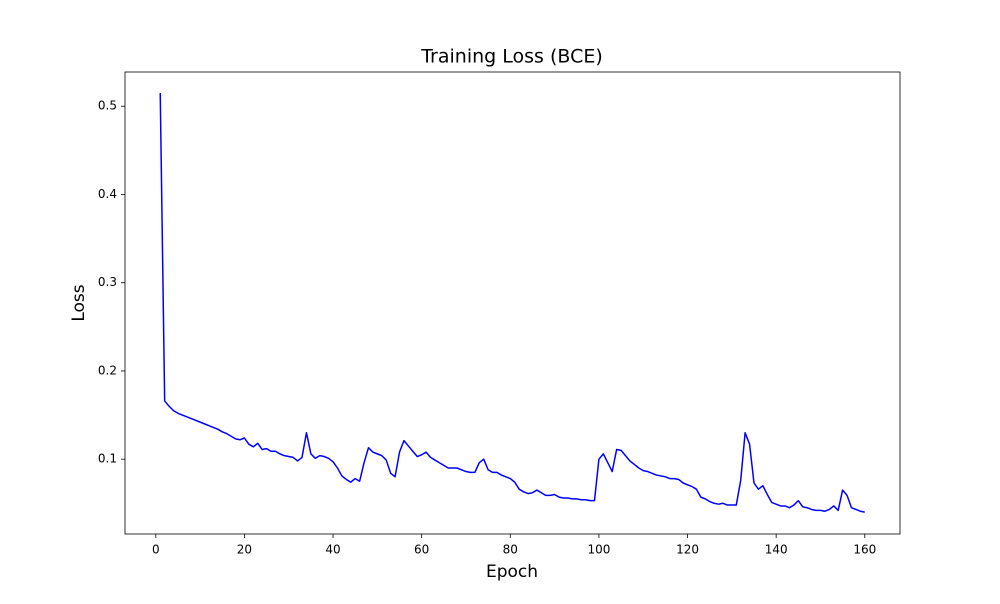 The image size is (1000, 604). I want to click on x-axis-label: Epoch, so click(512, 572).